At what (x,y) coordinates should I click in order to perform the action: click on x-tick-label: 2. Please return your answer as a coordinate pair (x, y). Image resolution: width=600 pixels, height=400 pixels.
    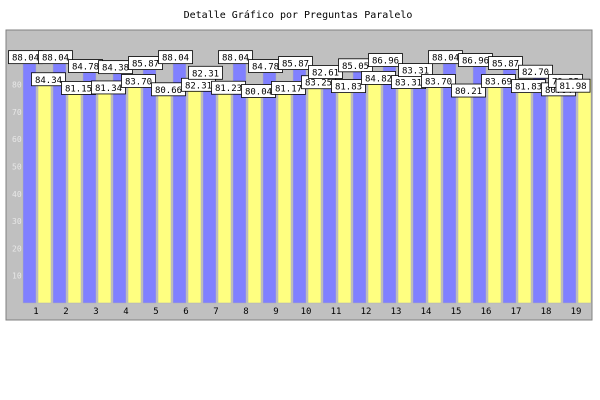
    Looking at the image, I should click on (65, 312).